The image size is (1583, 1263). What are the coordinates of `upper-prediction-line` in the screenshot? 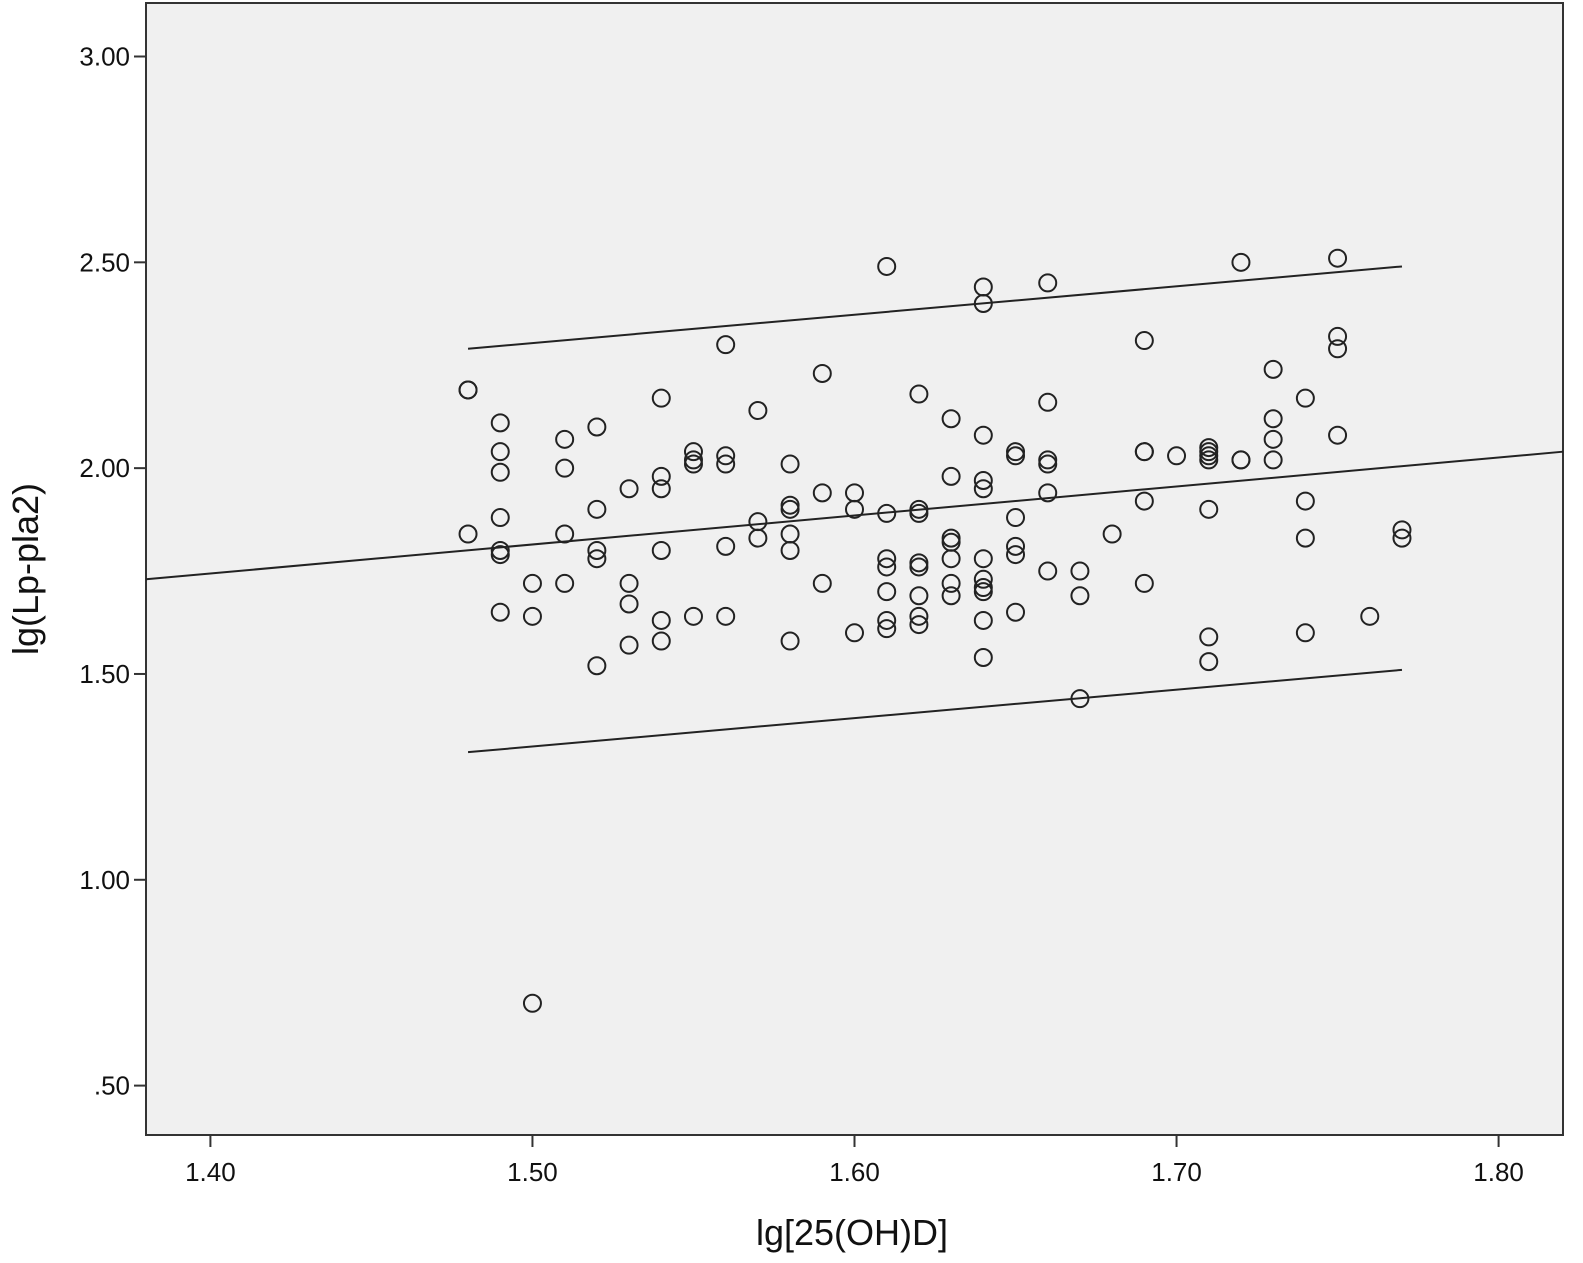 It's located at (935, 307).